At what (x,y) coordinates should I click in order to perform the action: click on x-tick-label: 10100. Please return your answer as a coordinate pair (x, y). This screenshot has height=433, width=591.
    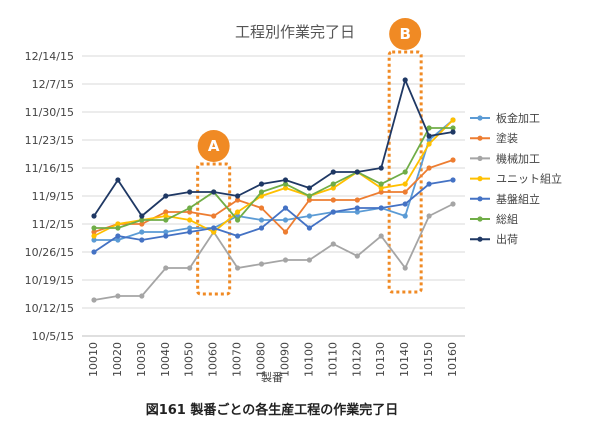
    Looking at the image, I should click on (308, 359).